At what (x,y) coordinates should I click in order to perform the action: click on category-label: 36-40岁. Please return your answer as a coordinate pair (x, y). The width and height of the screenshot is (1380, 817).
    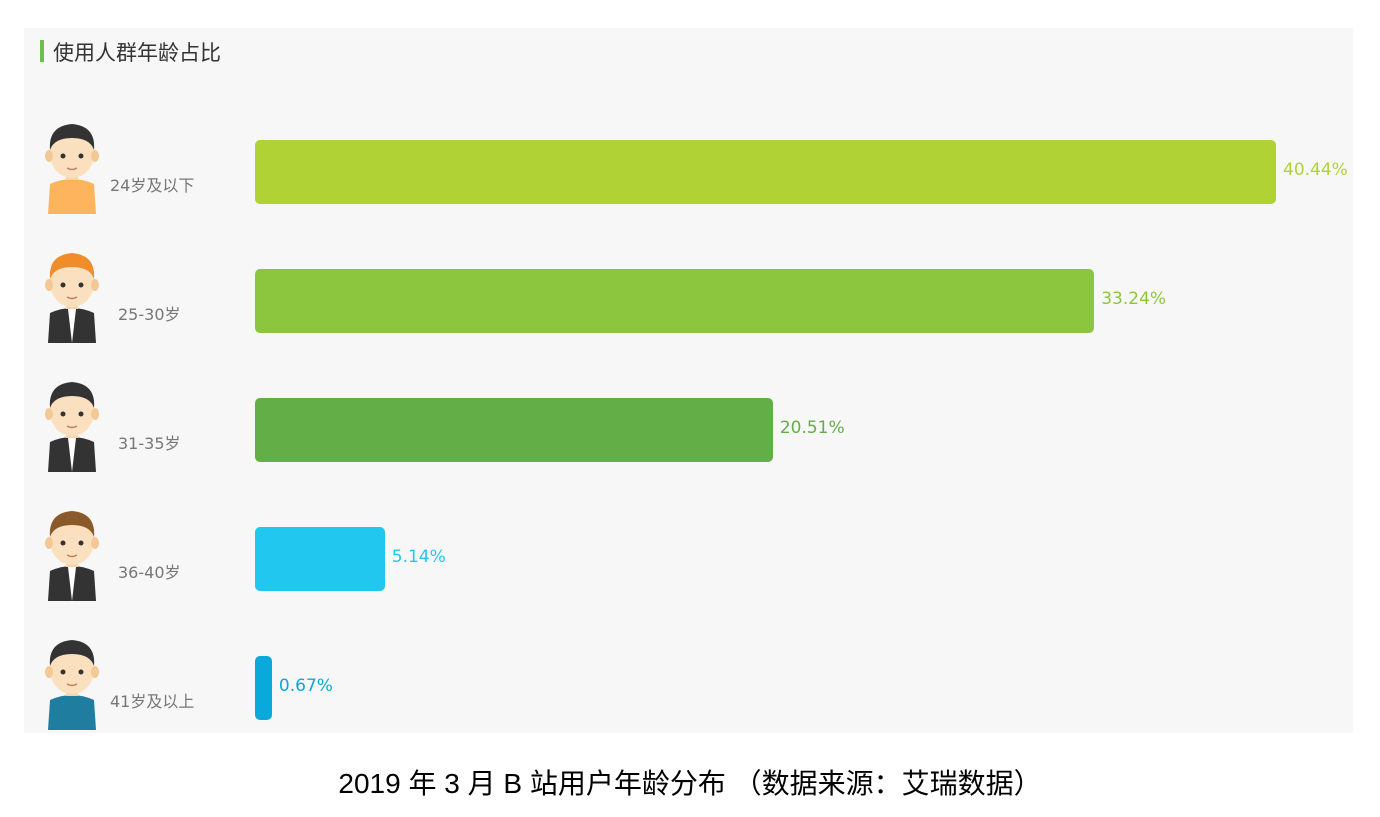
    Looking at the image, I should click on (149, 572).